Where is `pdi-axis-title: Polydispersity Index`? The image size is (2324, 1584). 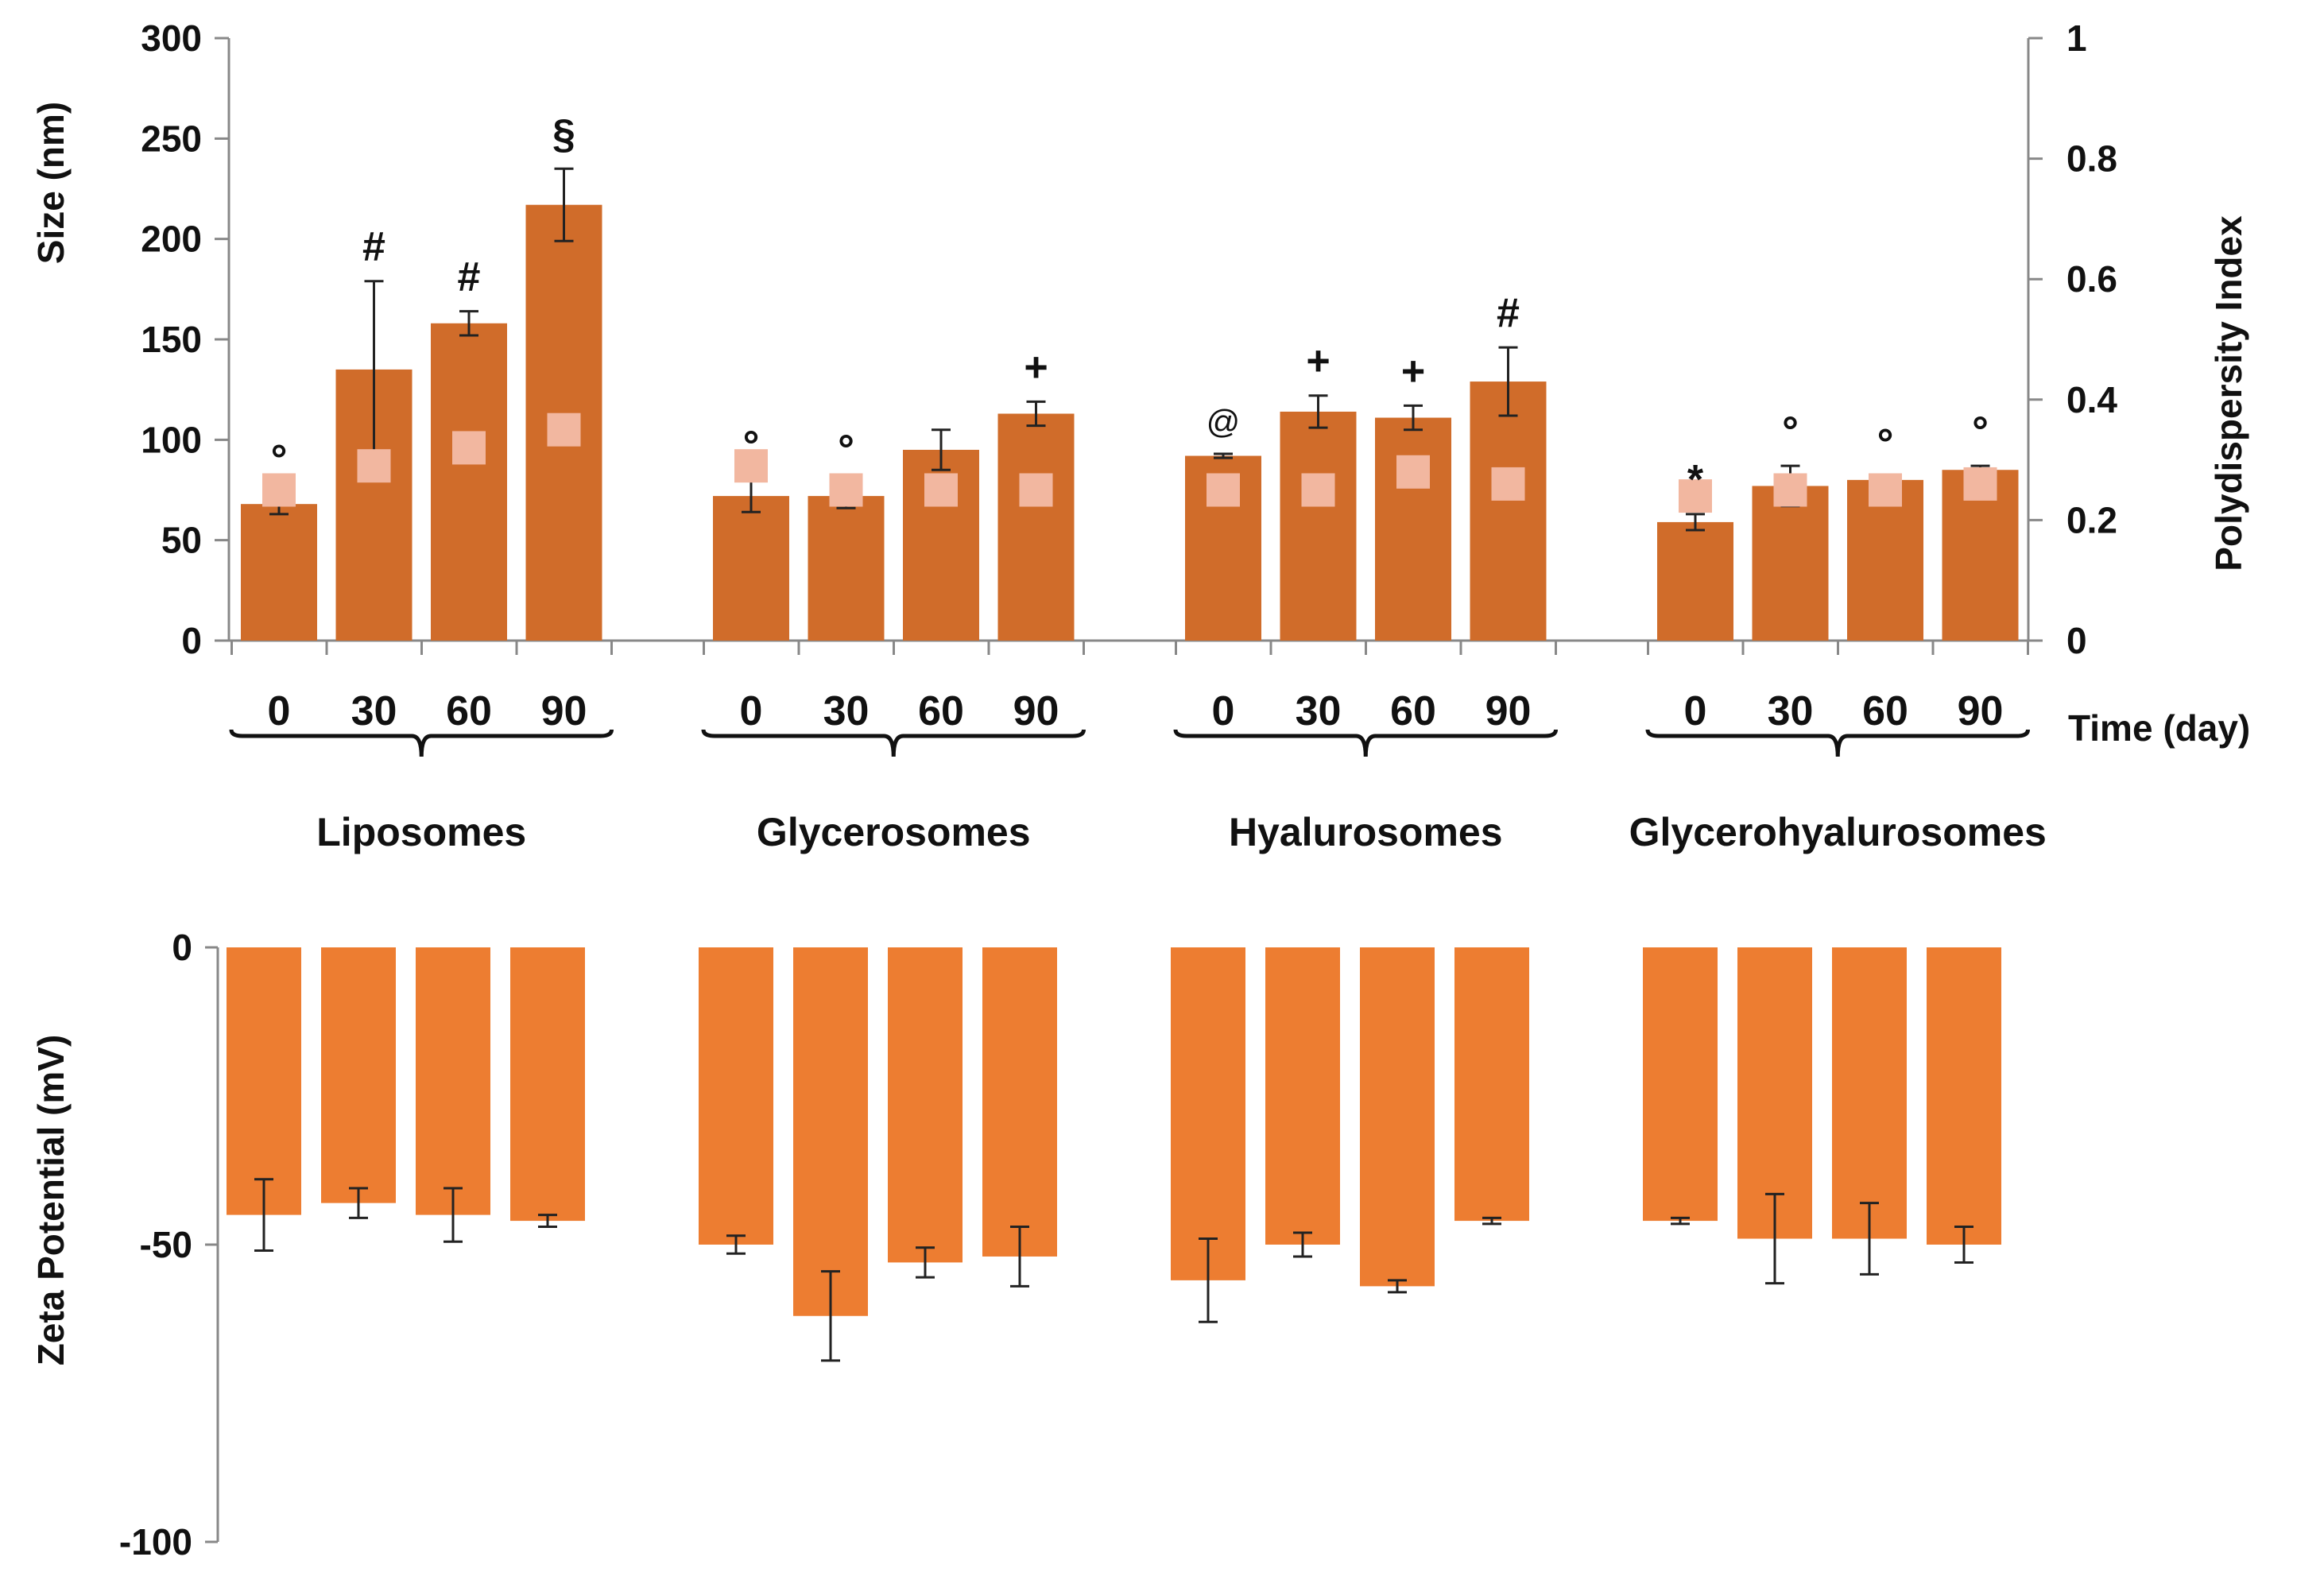 pdi-axis-title: Polydispersity Index is located at coordinates (2228, 393).